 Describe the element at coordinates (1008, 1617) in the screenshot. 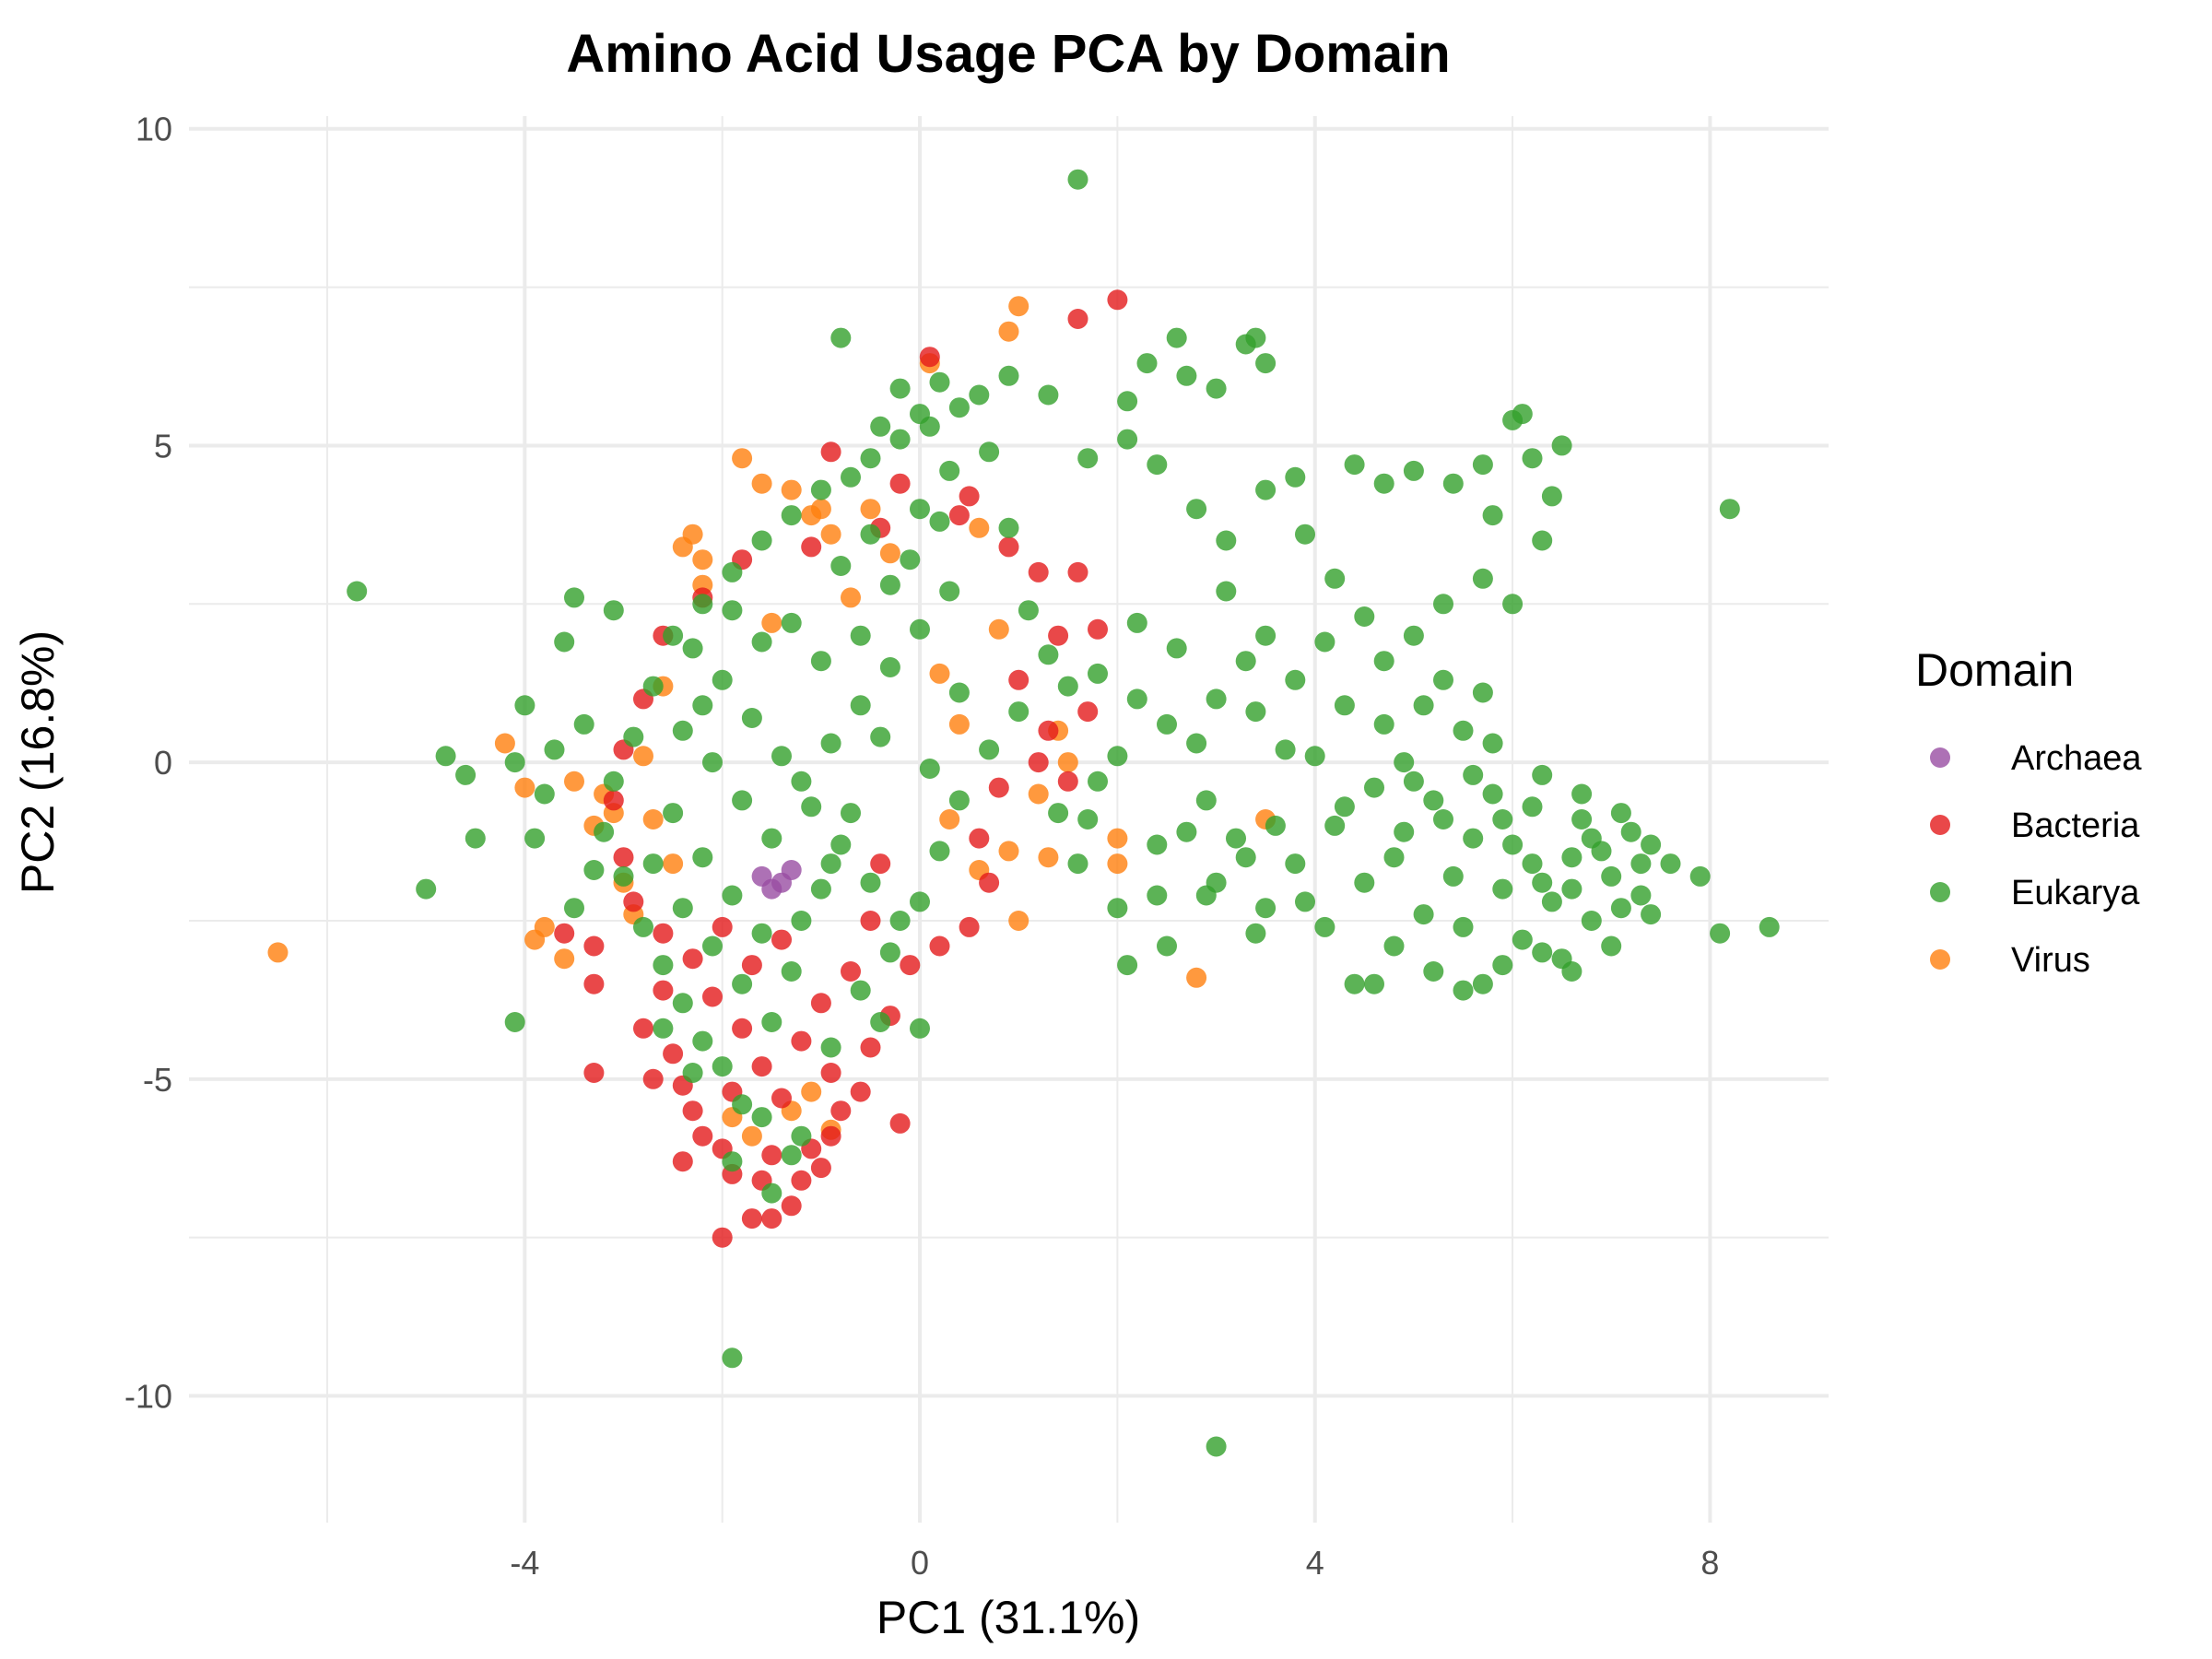

I see `x-axis-title: PC1 (31.1%)` at that location.